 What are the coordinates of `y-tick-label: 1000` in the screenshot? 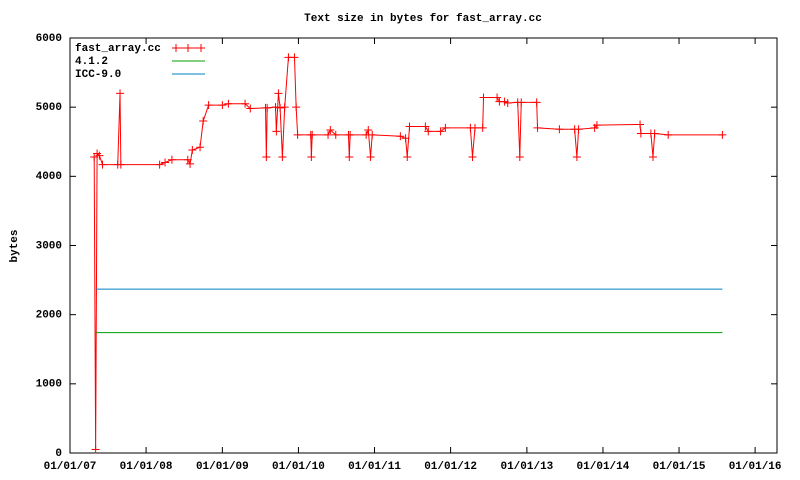 It's located at (49, 385).